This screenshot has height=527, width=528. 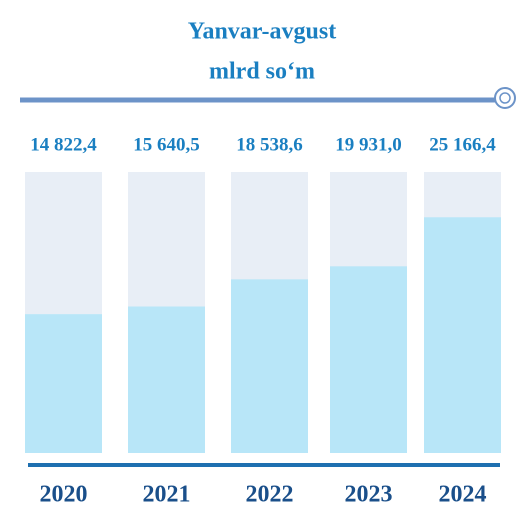 I want to click on value-label: 15 640,5, so click(x=166, y=144).